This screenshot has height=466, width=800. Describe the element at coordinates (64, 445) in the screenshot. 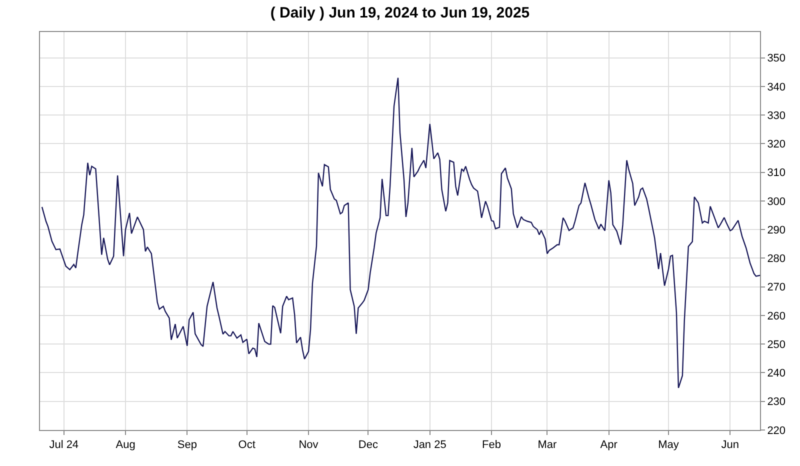

I see `x-tick-label: Jul 24` at that location.